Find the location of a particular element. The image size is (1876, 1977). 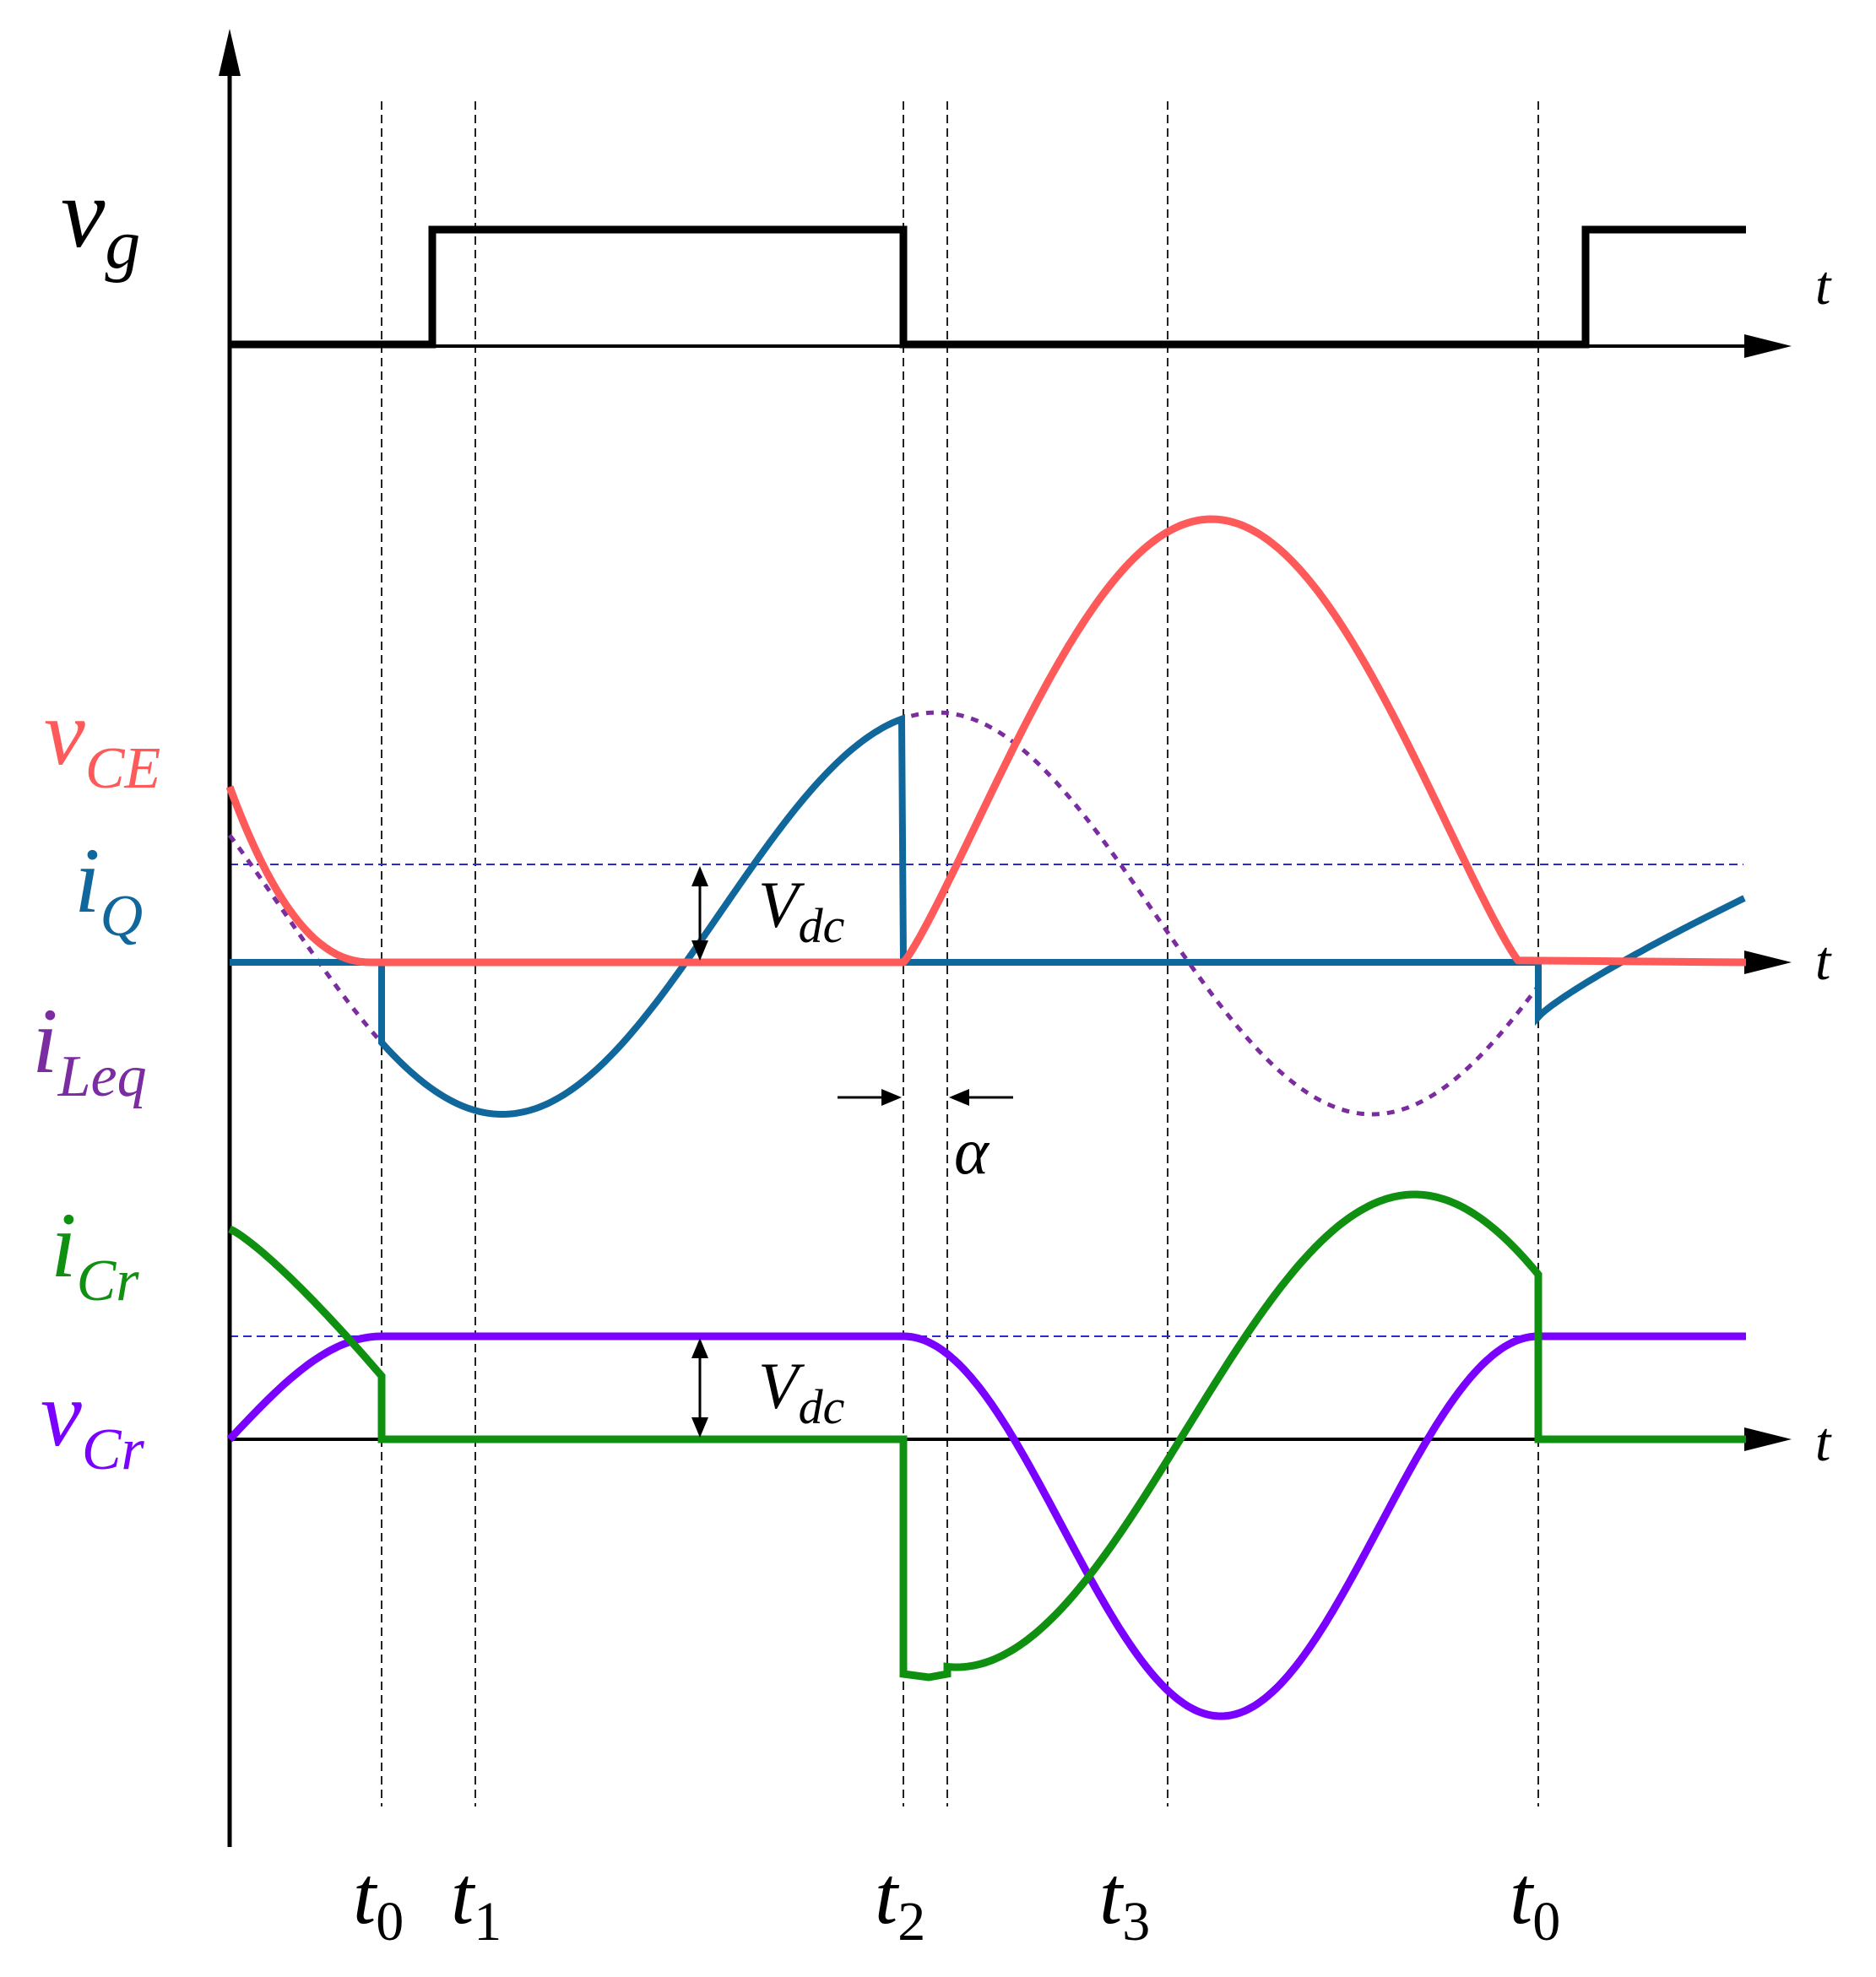

resonant-axis-t-label: t is located at coordinates (1823, 1442).